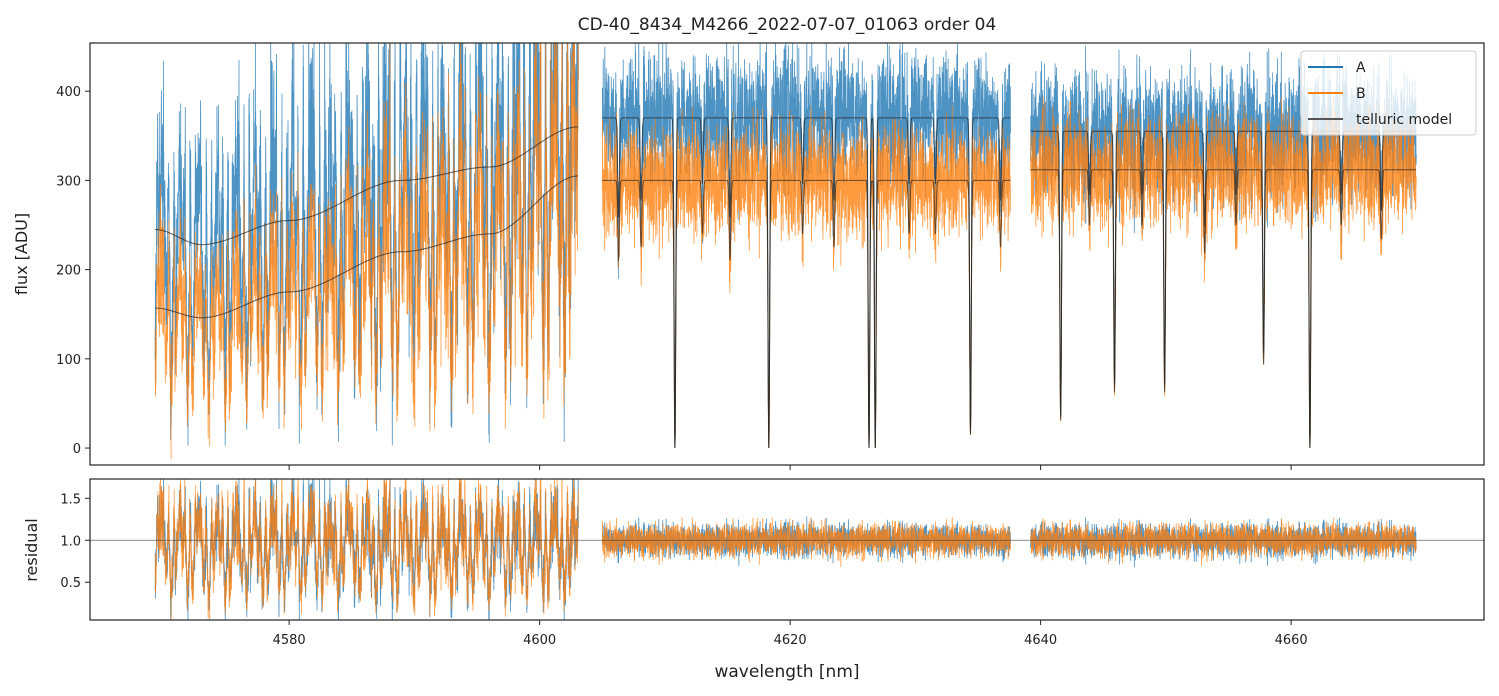 This screenshot has height=696, width=1499. Describe the element at coordinates (68, 360) in the screenshot. I see `y-tick-label: 100` at that location.